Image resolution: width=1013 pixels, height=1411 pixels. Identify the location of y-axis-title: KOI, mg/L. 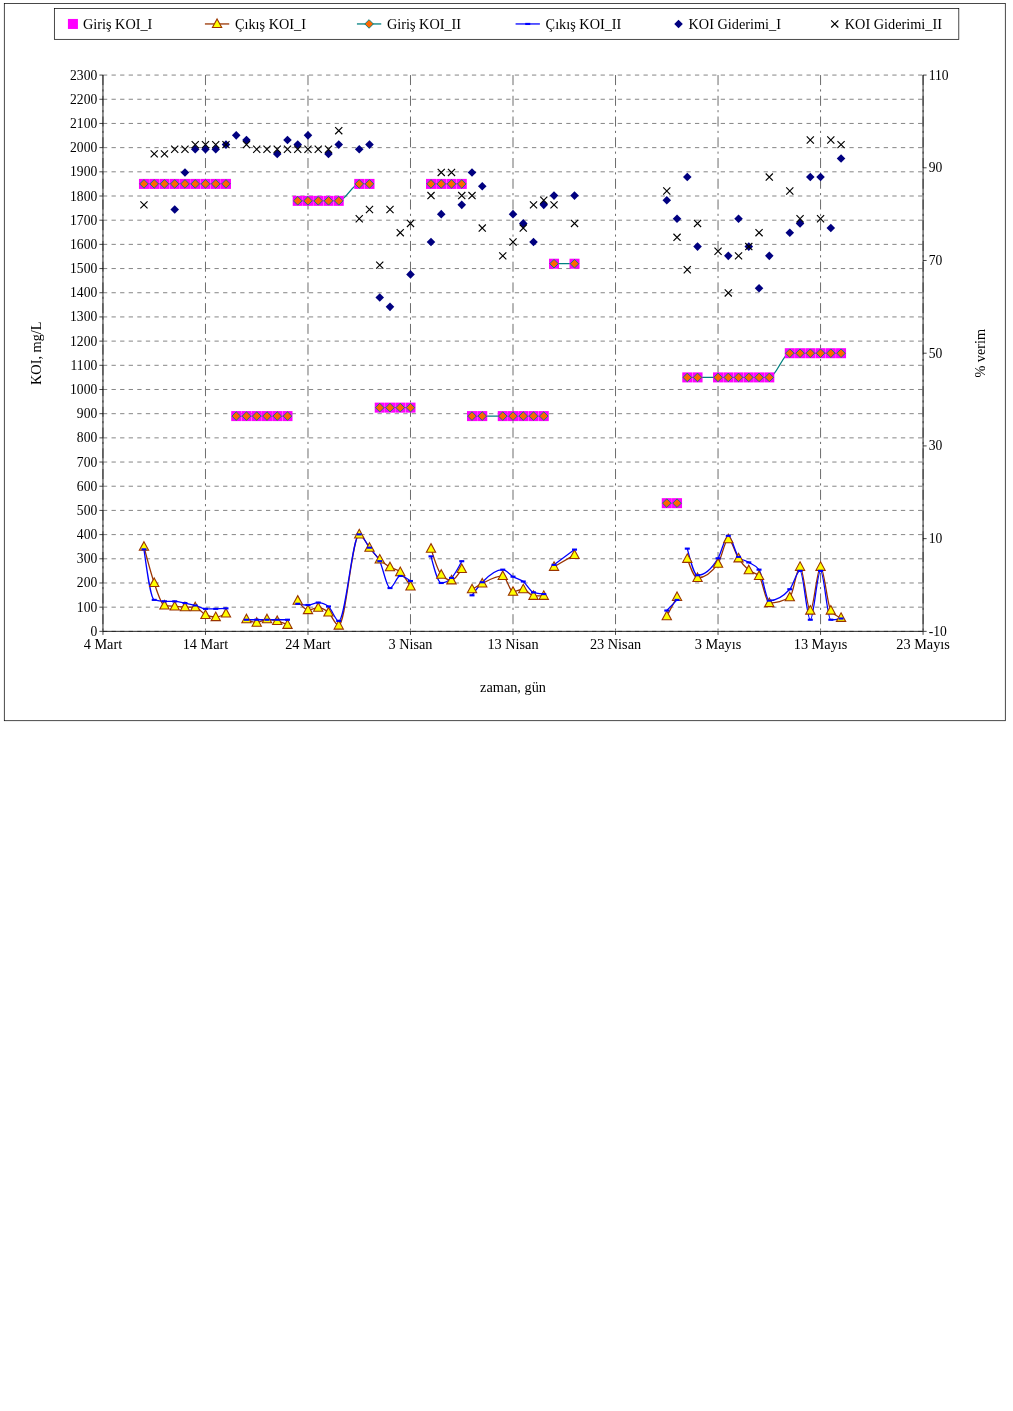
(36, 353).